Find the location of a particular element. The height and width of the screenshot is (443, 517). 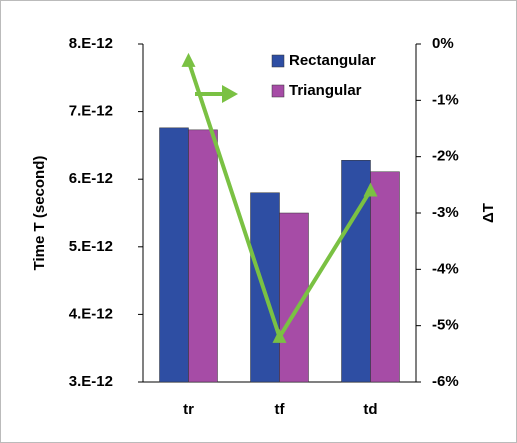

y2-tick-label: -2% is located at coordinates (445, 156).